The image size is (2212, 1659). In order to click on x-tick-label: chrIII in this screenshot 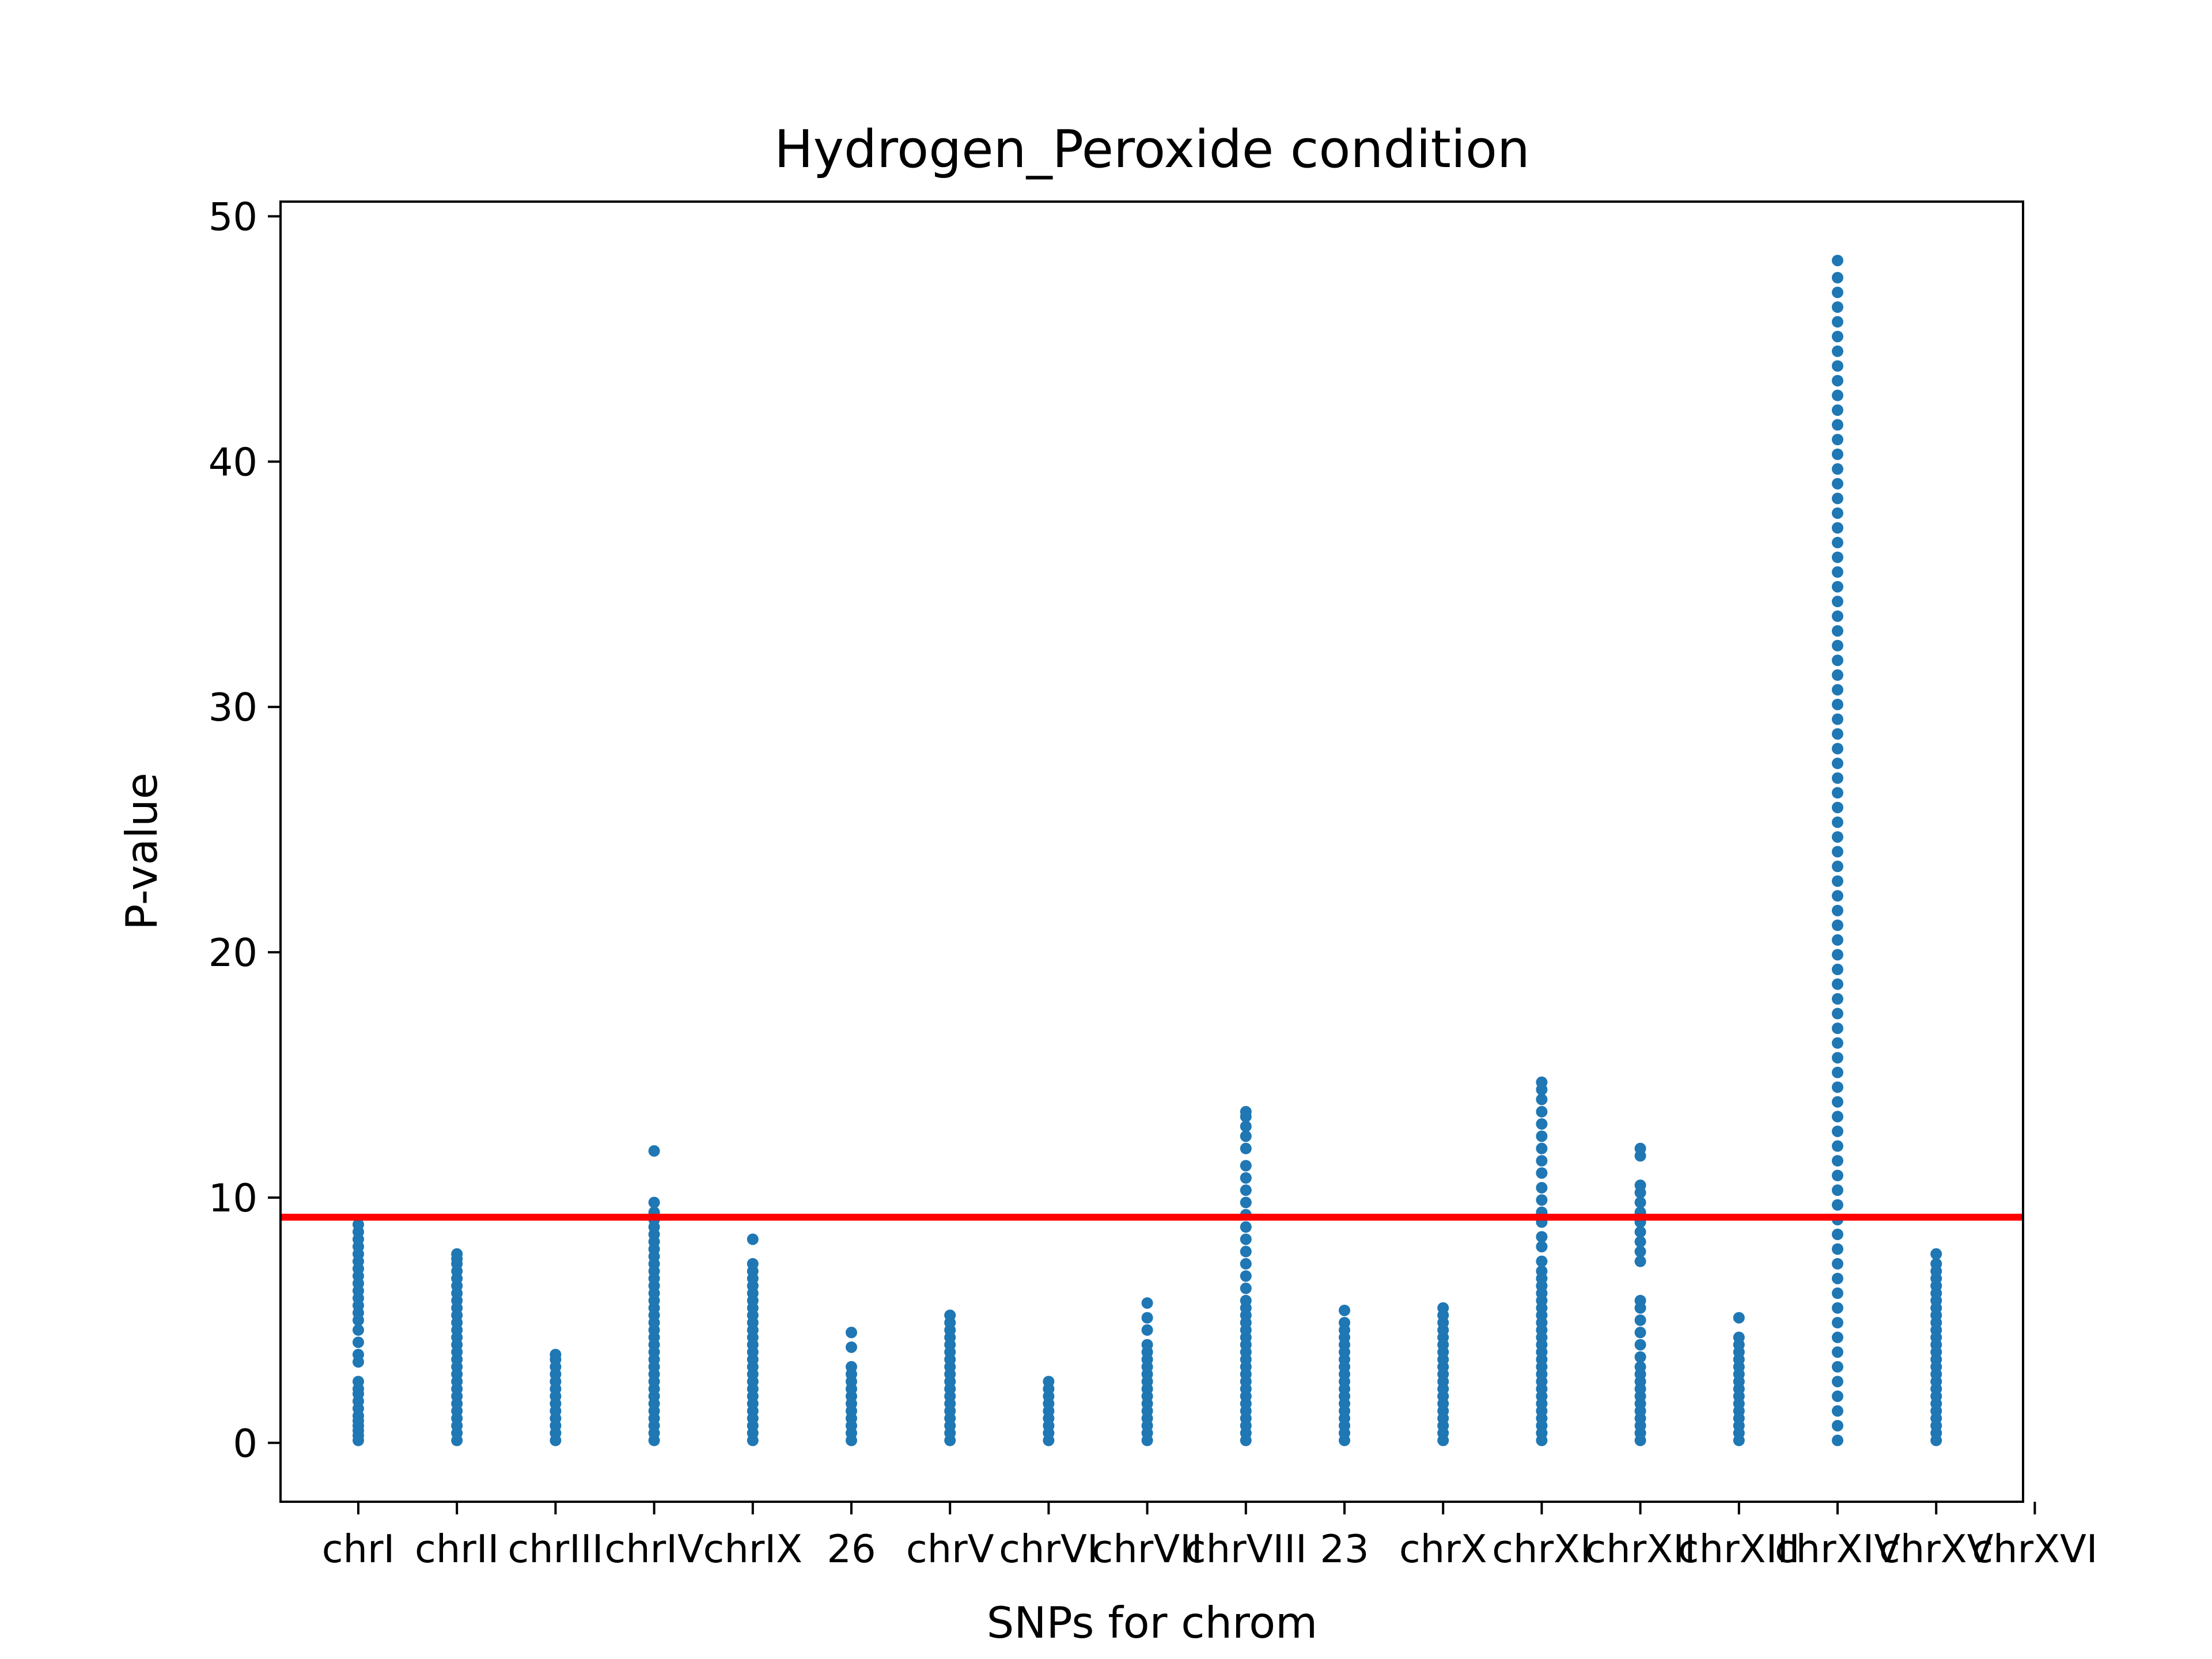, I will do `click(555, 1549)`.